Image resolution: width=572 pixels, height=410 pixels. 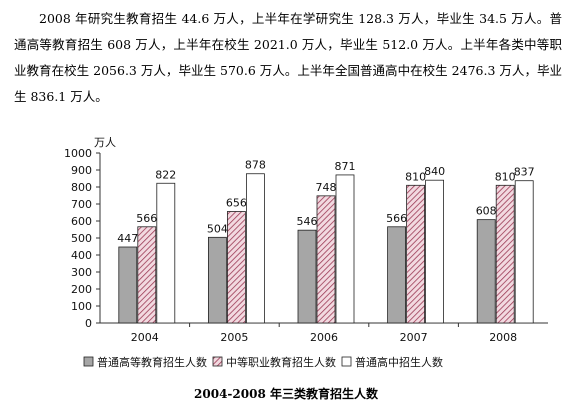 I want to click on data-label: 546, so click(x=307, y=221).